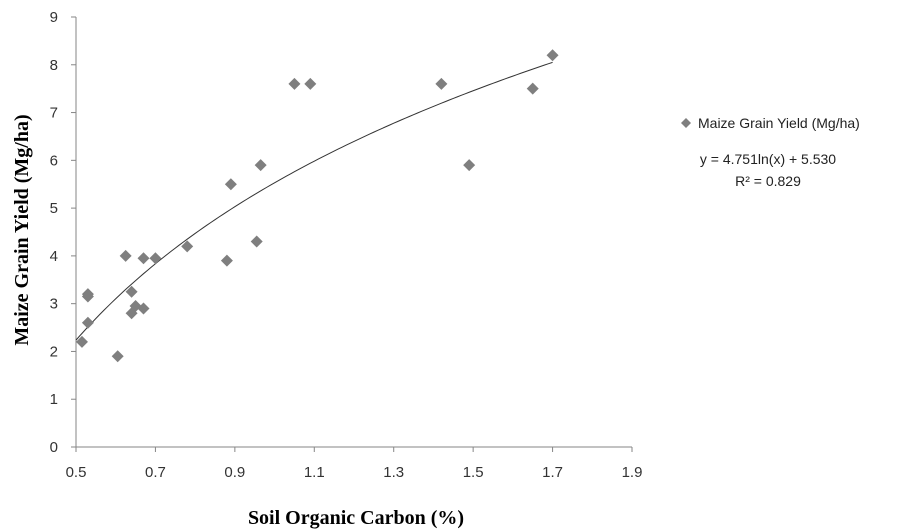 This screenshot has height=529, width=905. Describe the element at coordinates (54, 399) in the screenshot. I see `y-tick-label: 1` at that location.